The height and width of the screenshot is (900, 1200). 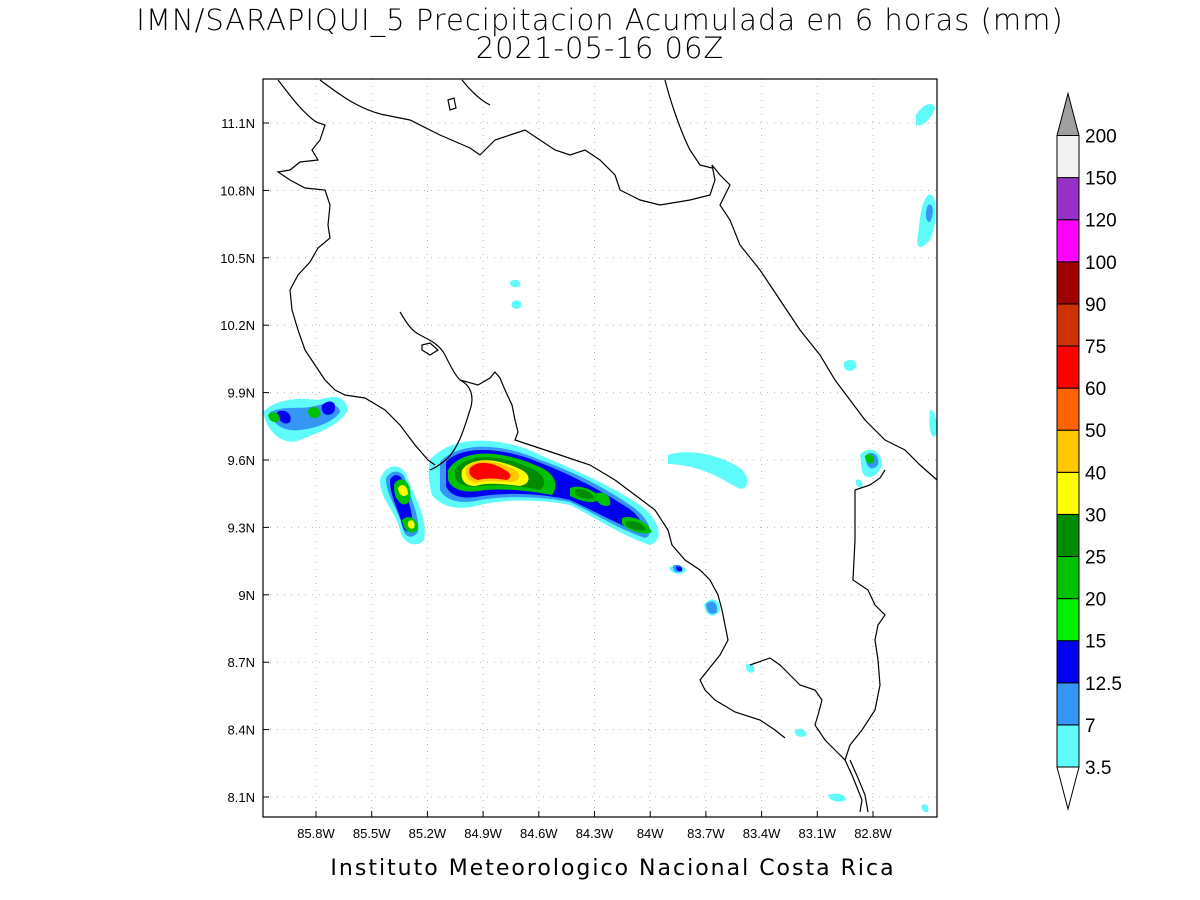 I want to click on lat-tick-label: 9.9N, so click(x=241, y=393).